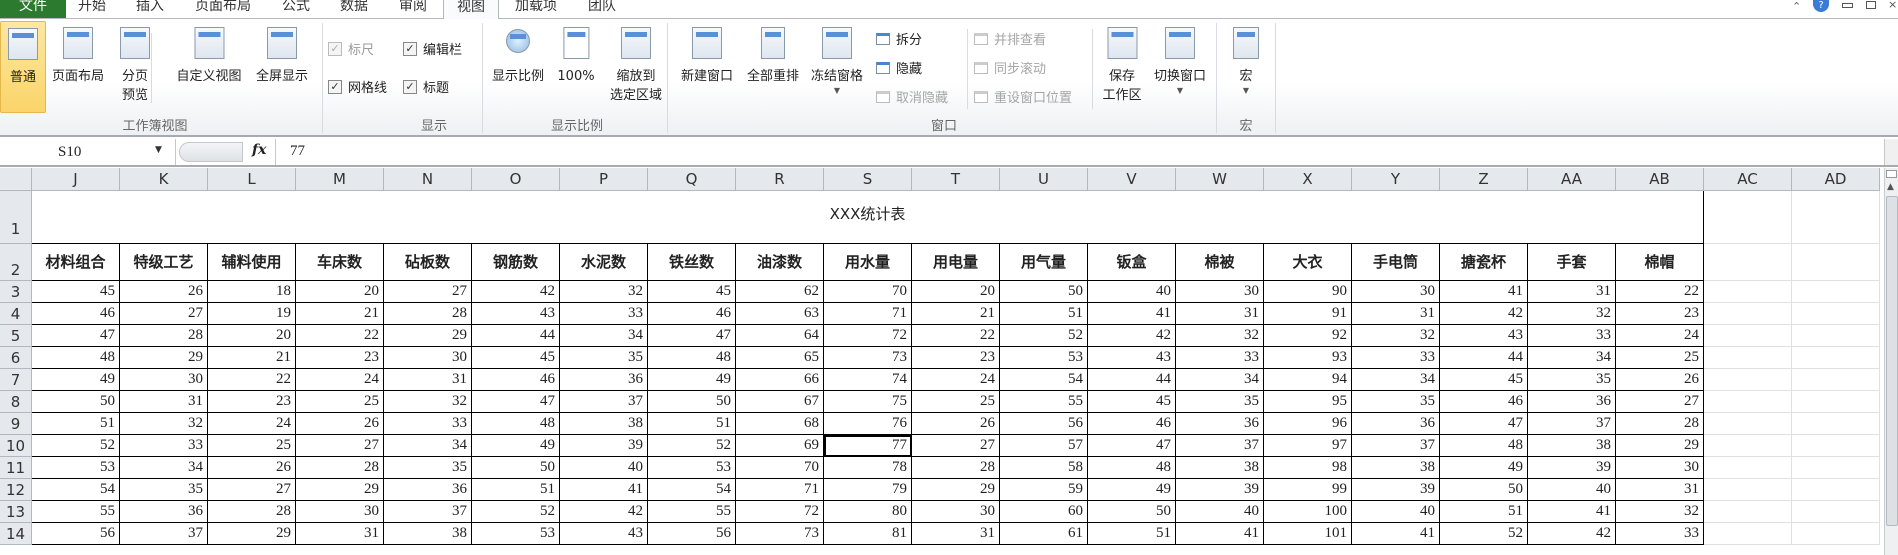 The width and height of the screenshot is (1898, 555). I want to click on data-cell: 59, so click(1044, 490).